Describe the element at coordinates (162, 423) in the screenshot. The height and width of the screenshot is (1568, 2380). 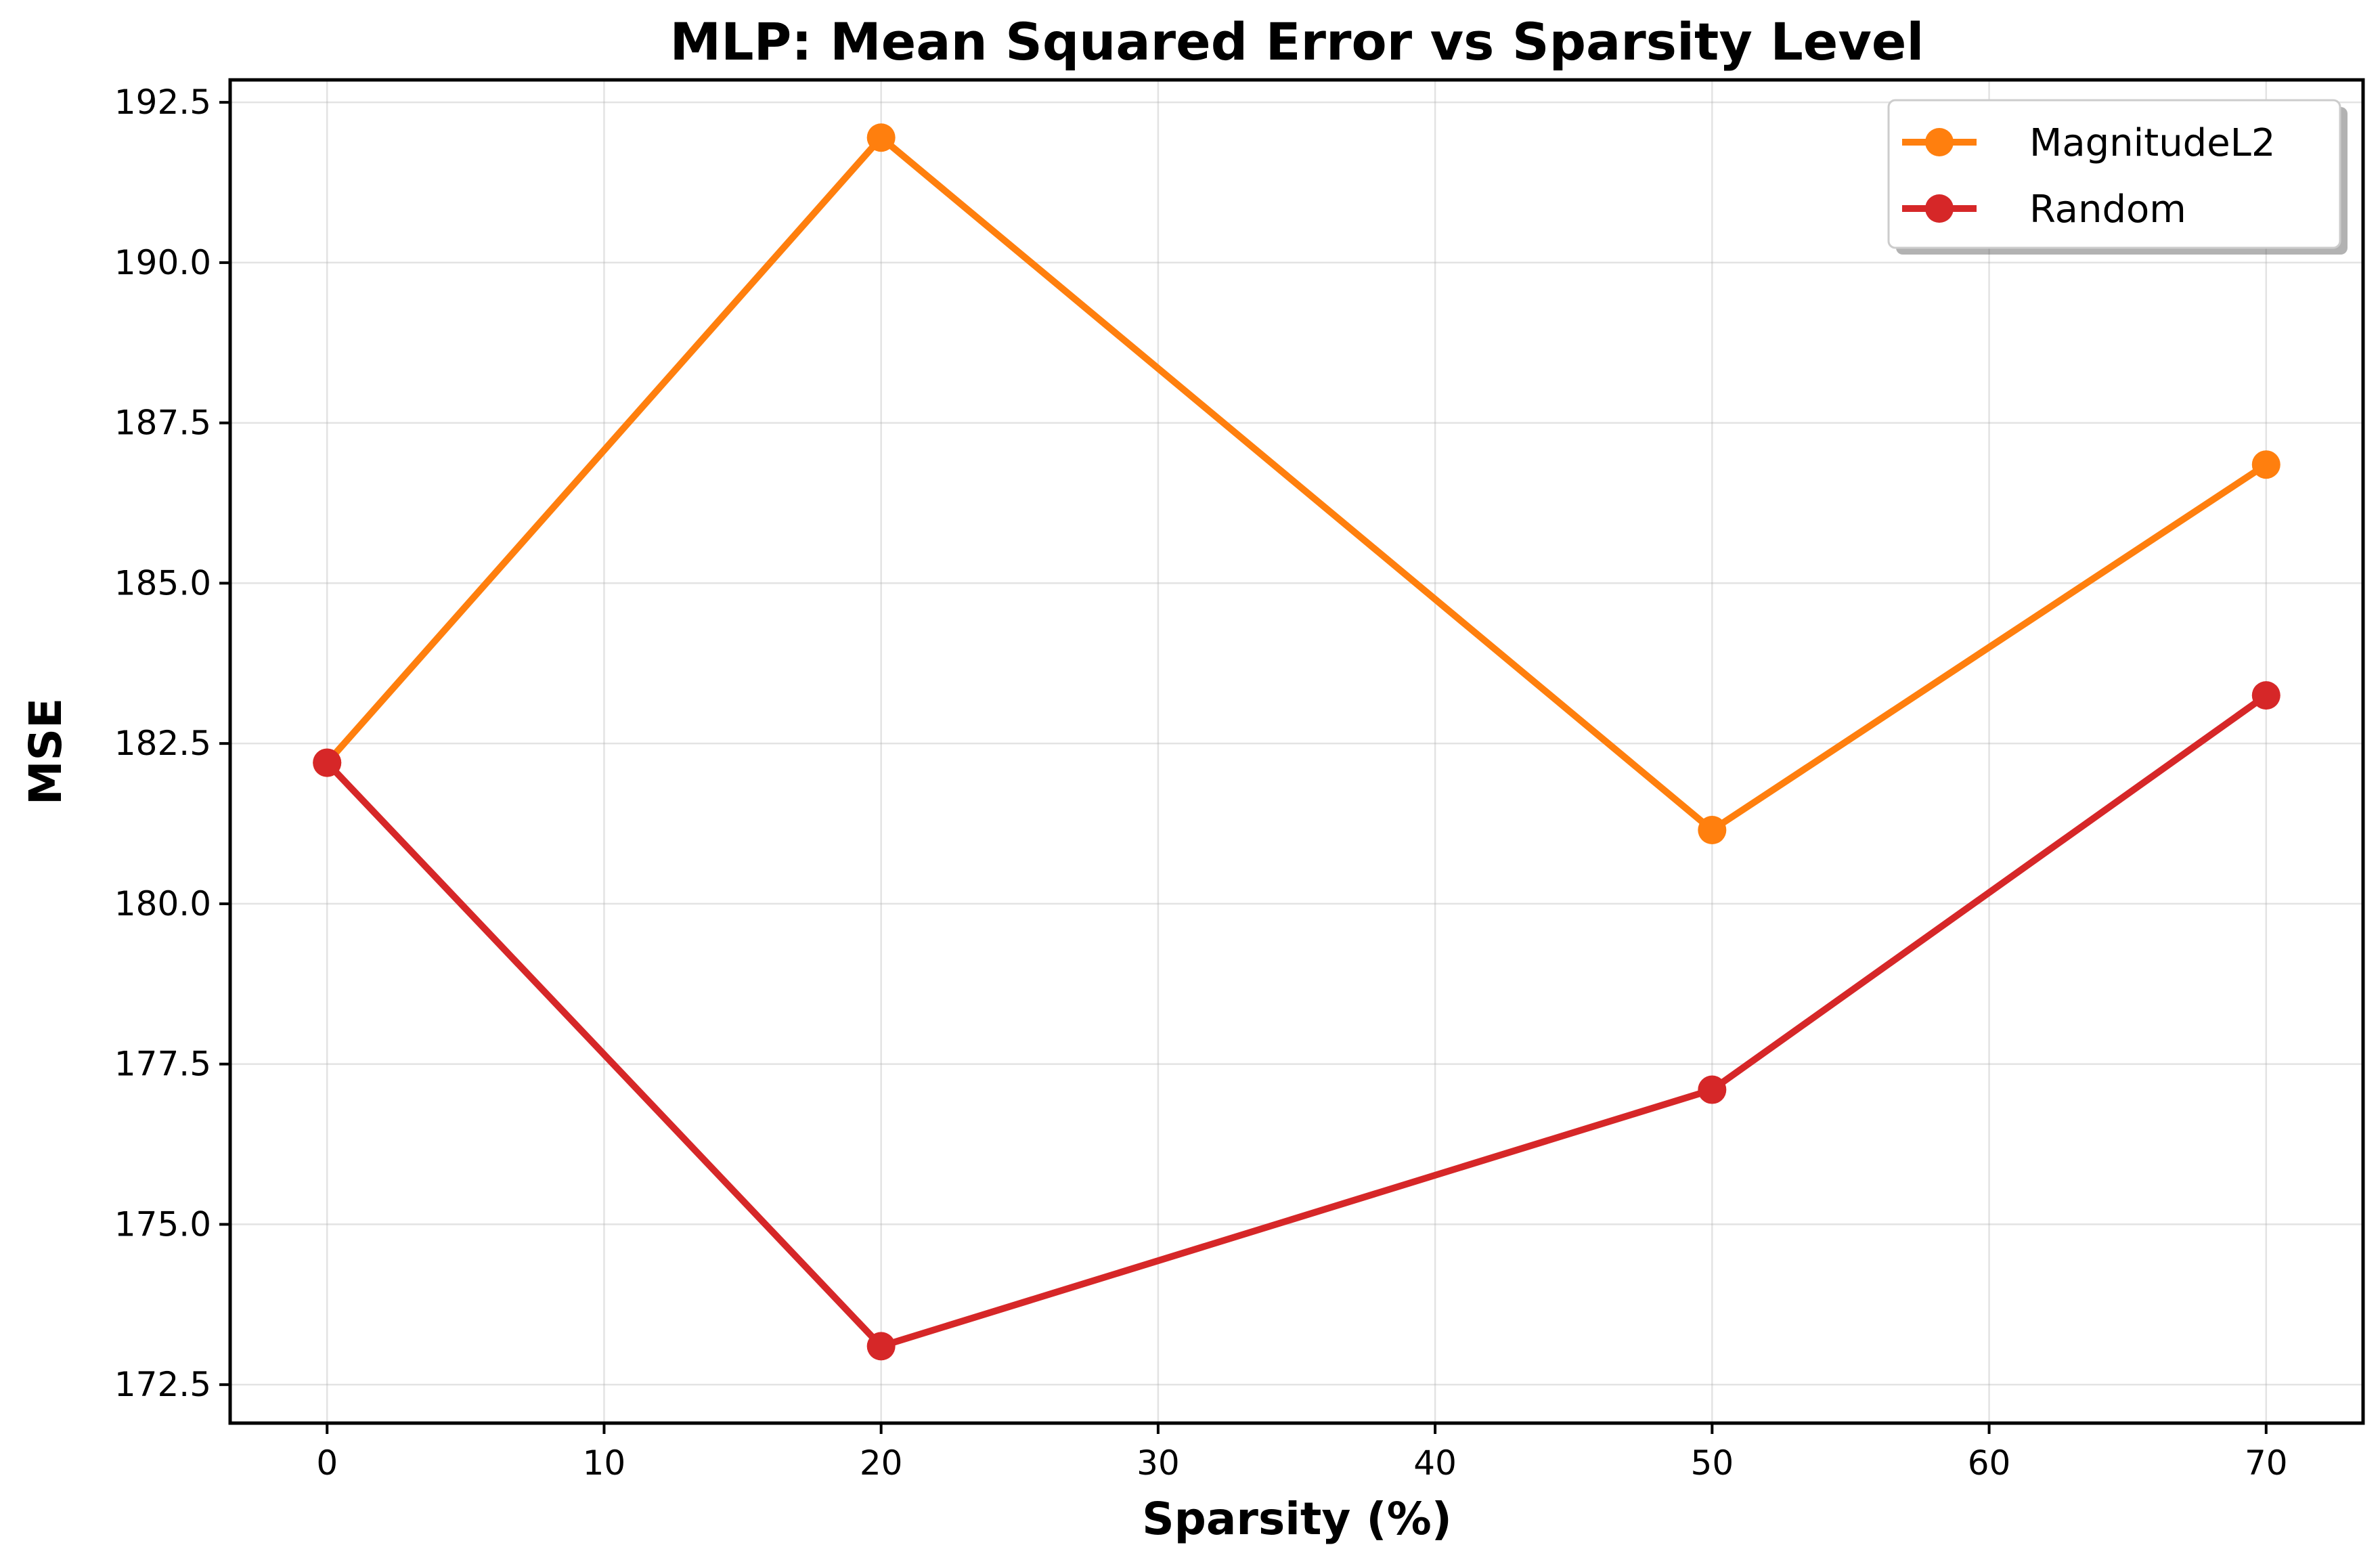
I see `y-tick-label: 187.5` at that location.